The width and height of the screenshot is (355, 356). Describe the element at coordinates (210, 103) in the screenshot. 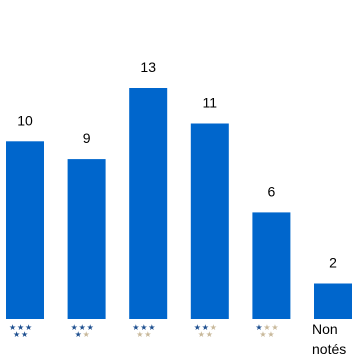

I see `value-label-3: 11` at that location.